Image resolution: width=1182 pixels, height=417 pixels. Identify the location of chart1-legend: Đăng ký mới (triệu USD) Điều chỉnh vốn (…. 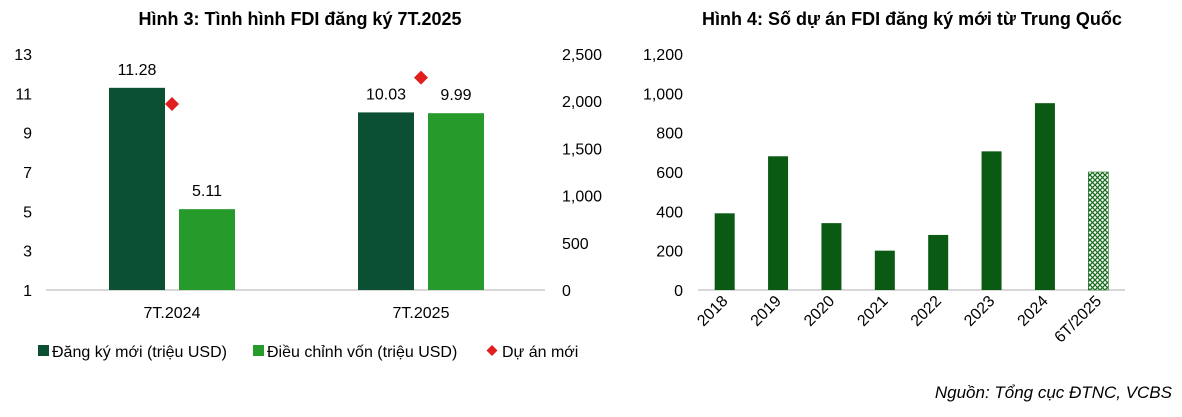
(308, 352).